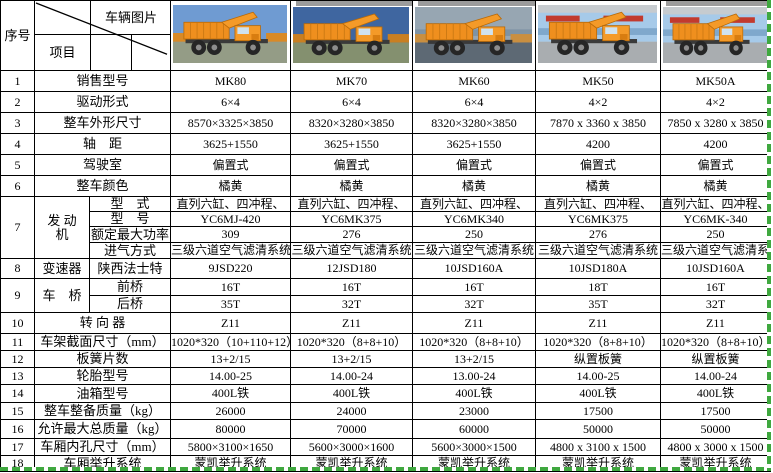 The image size is (773, 473). I want to click on table-row: 9 车 桥 前桥 16T 16T 16T 18T 16T, so click(385, 295).